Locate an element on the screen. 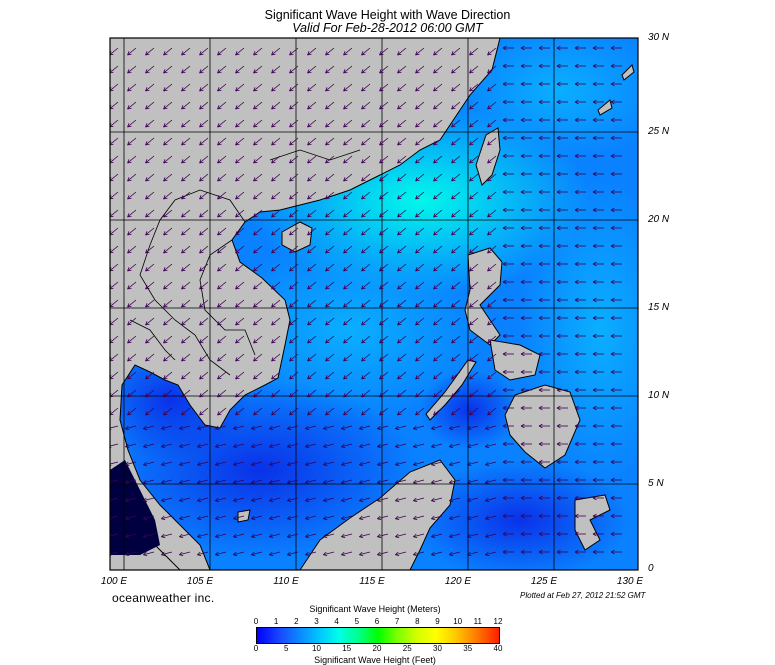  land-mindanao is located at coordinates (542, 426).